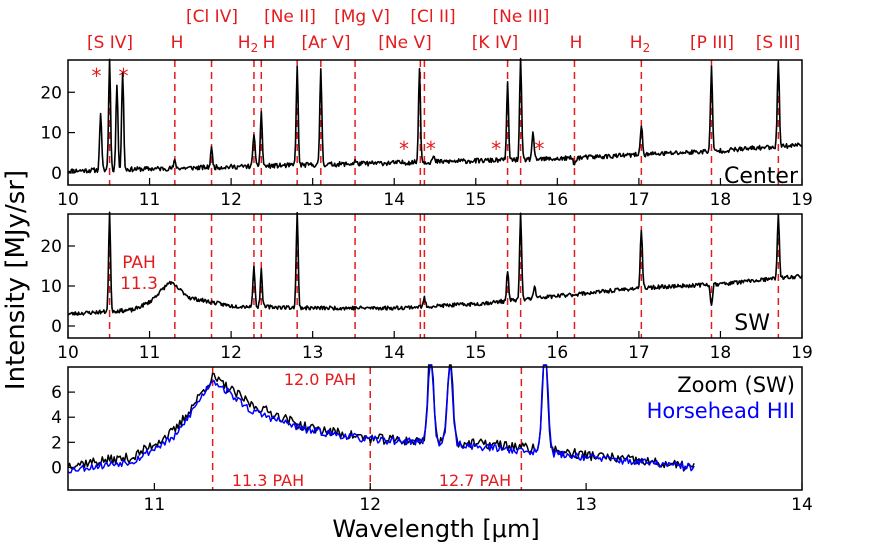 The height and width of the screenshot is (546, 872). What do you see at coordinates (367, 428) in the screenshot?
I see `vlines-zoom` at bounding box center [367, 428].